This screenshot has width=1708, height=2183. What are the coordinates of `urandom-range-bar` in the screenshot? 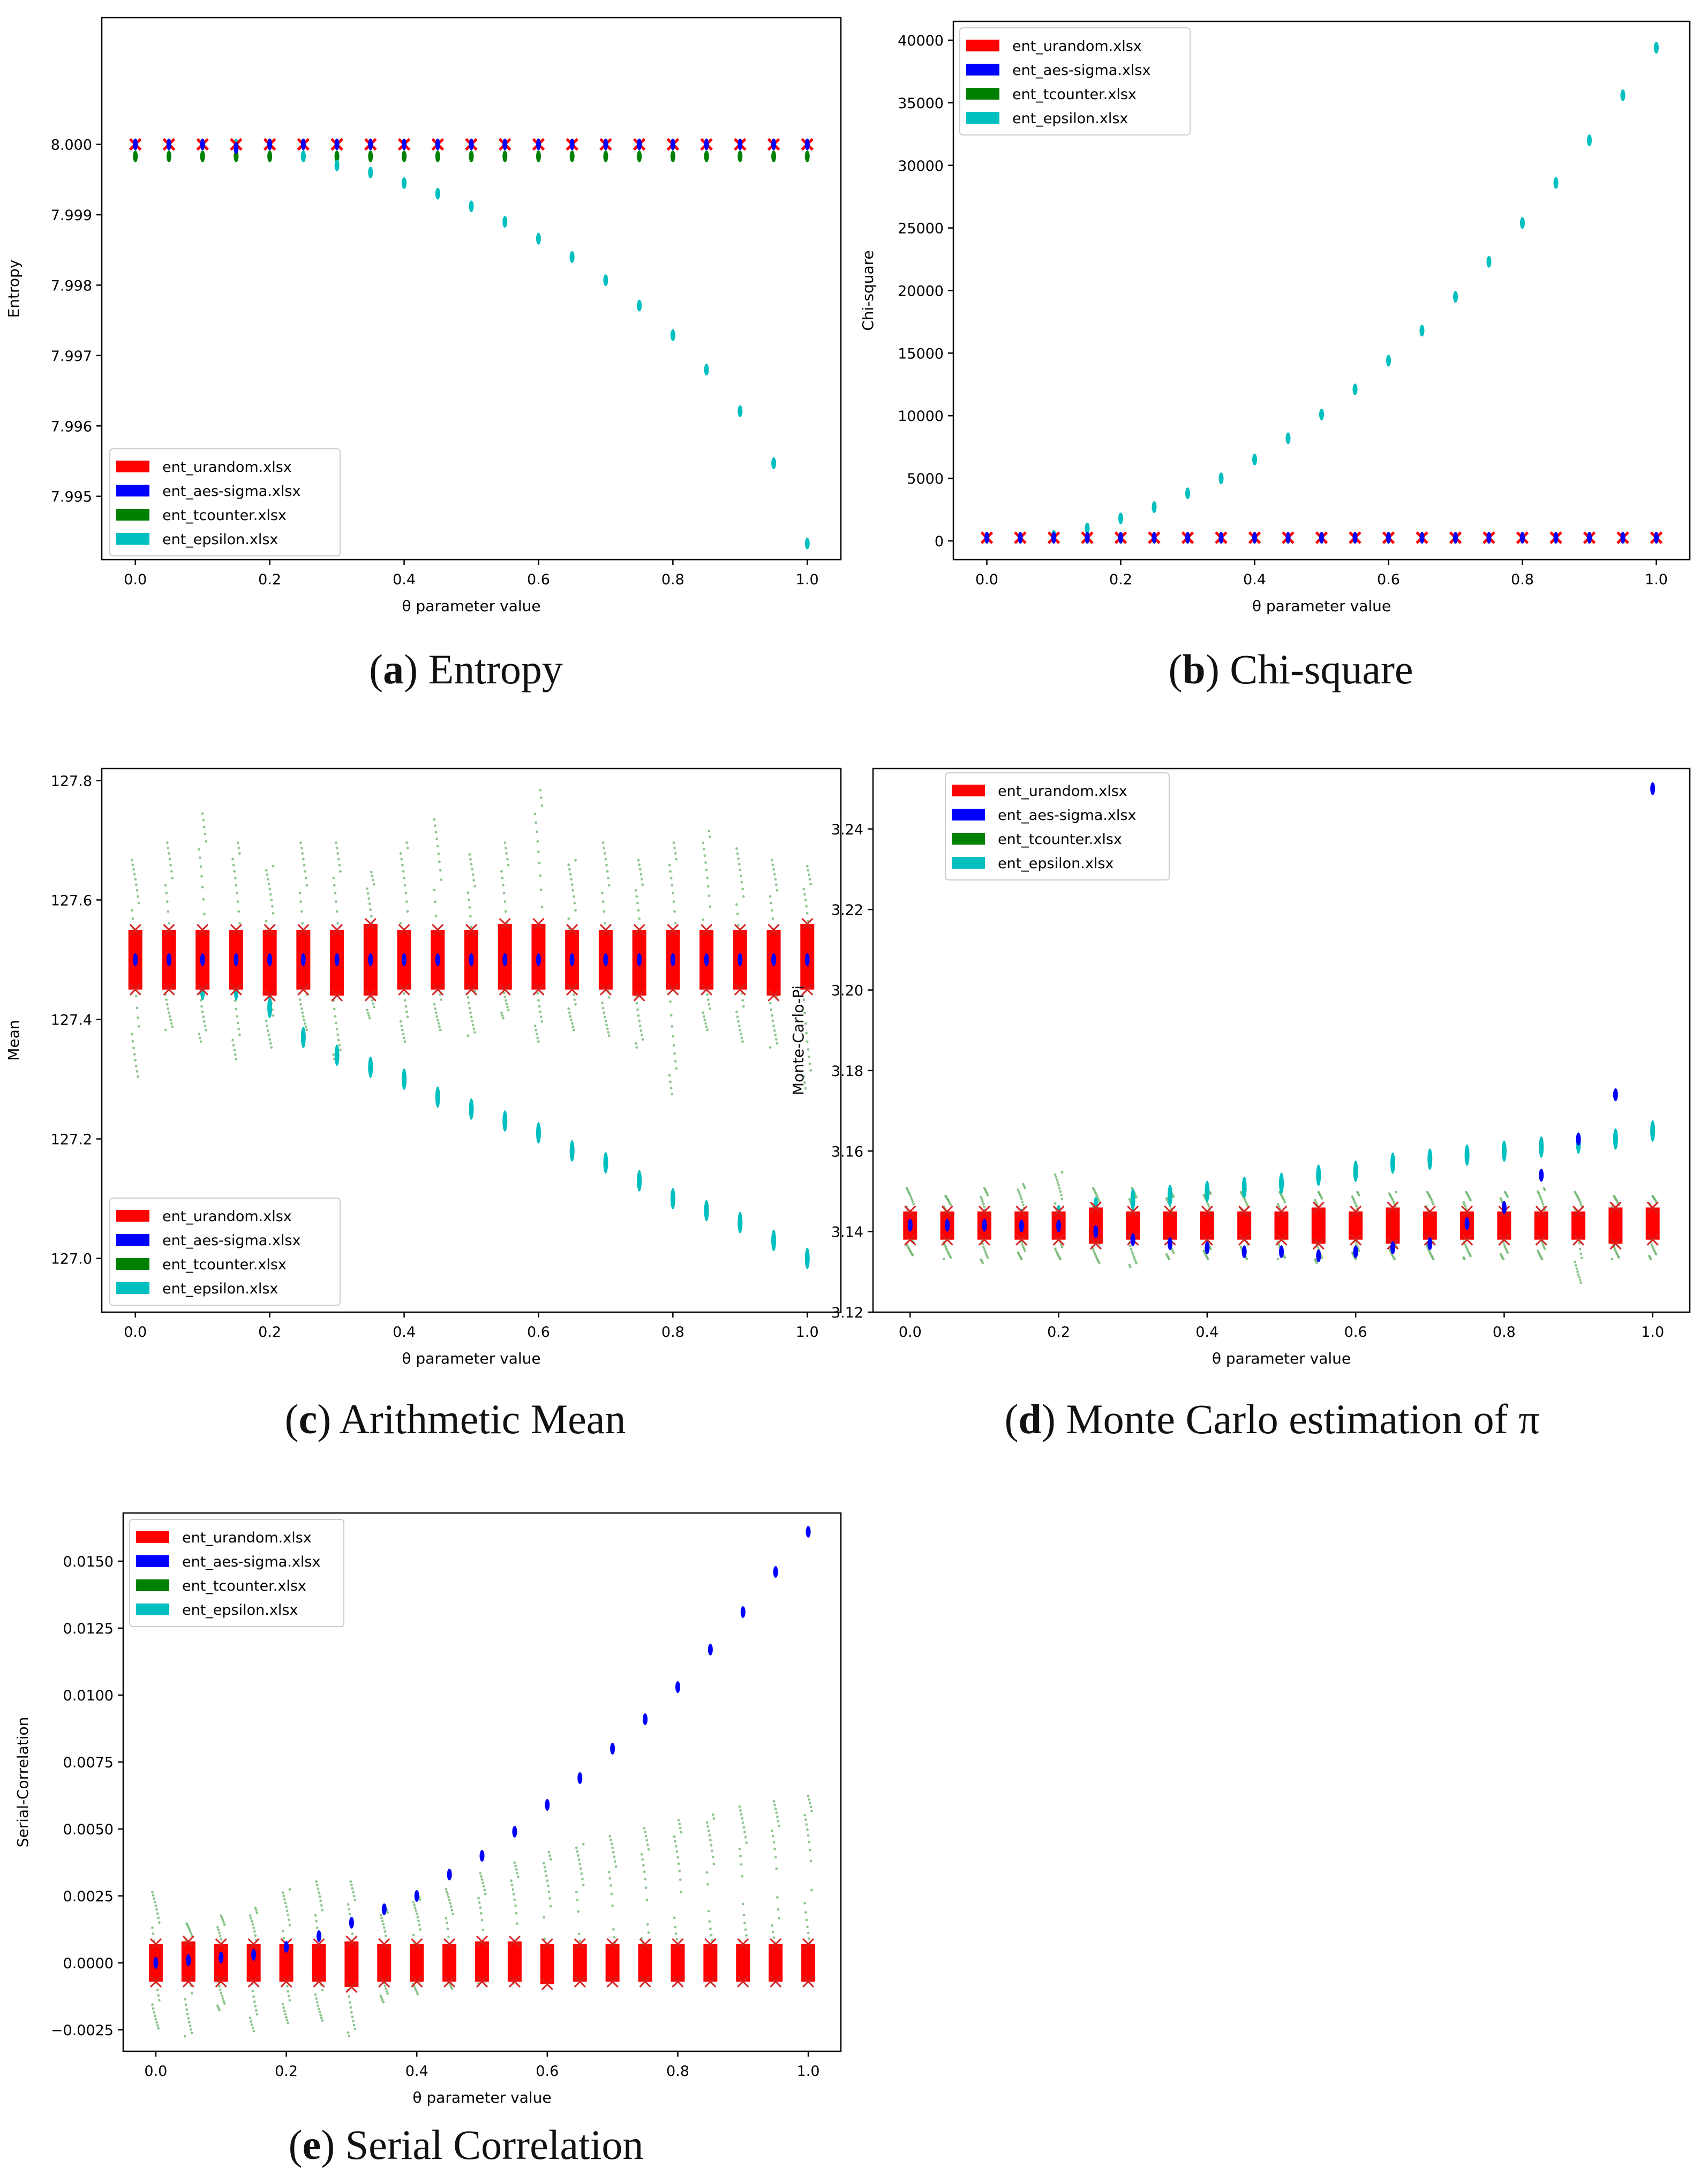 It's located at (612, 1963).